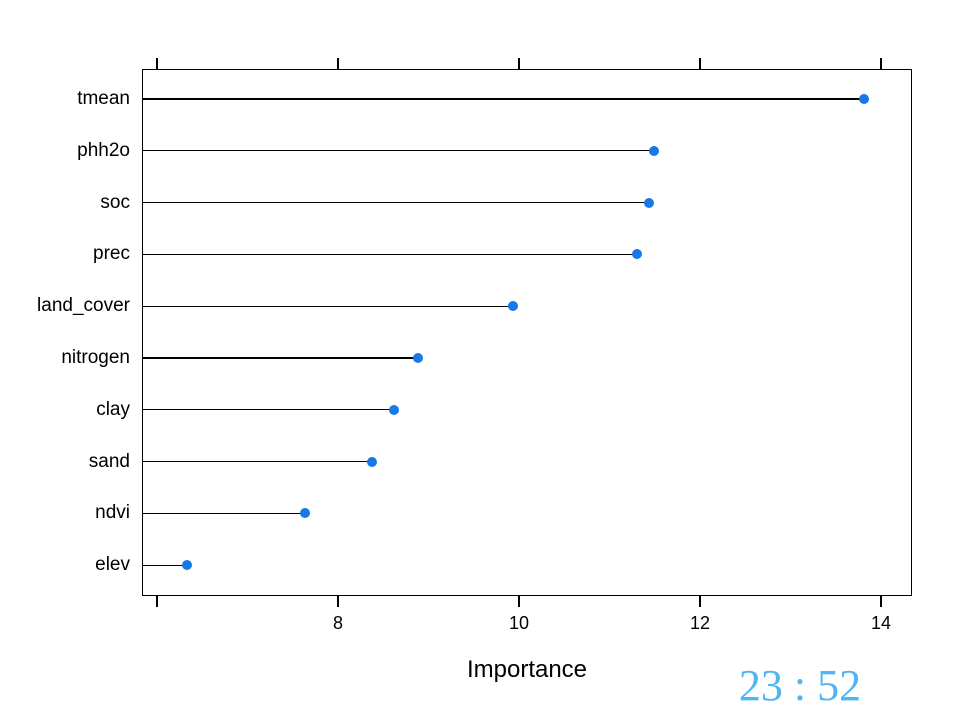 Image resolution: width=953 pixels, height=708 pixels. What do you see at coordinates (83, 306) in the screenshot?
I see `category-label: land_cover` at bounding box center [83, 306].